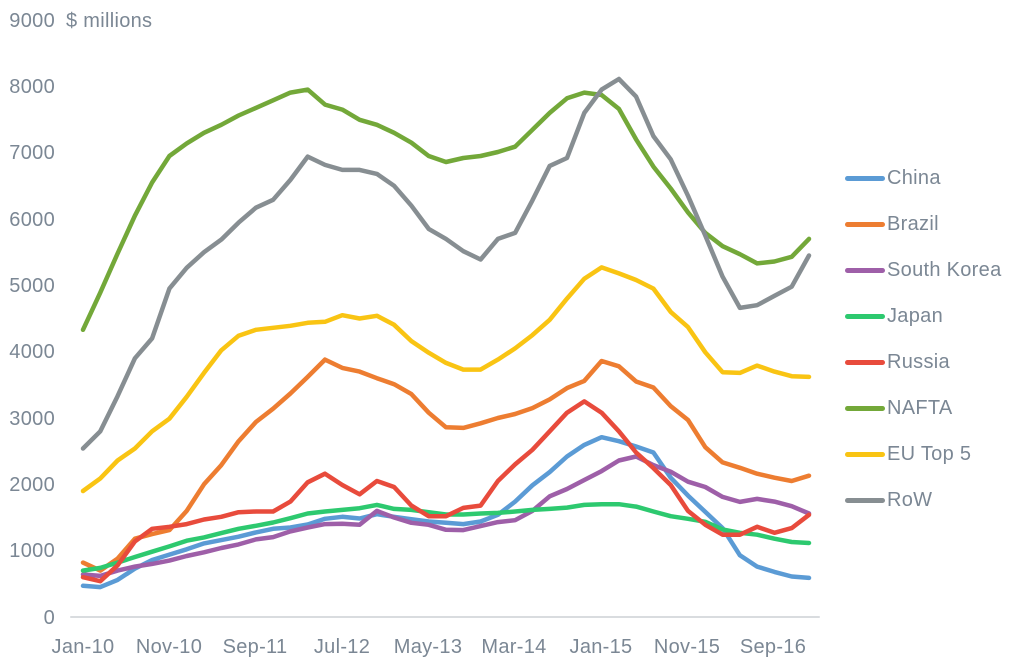 This screenshot has width=1030, height=670. What do you see at coordinates (32, 419) in the screenshot?
I see `y-tick-3000: 3000` at bounding box center [32, 419].